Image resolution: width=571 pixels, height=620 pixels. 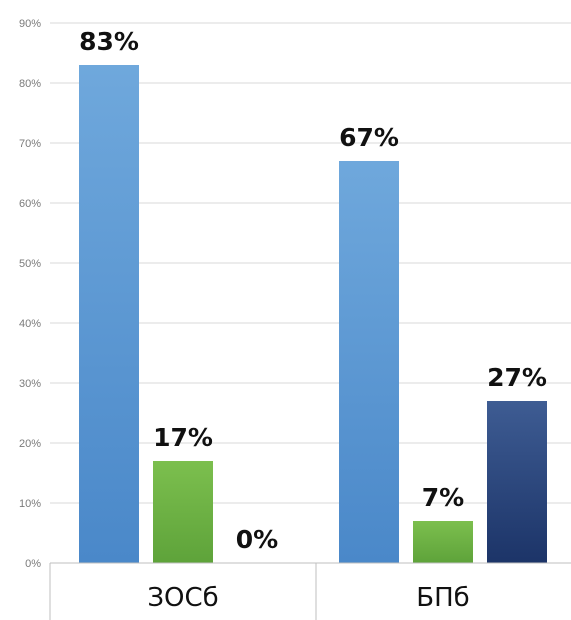 I want to click on data-label: 0%, so click(x=257, y=539).